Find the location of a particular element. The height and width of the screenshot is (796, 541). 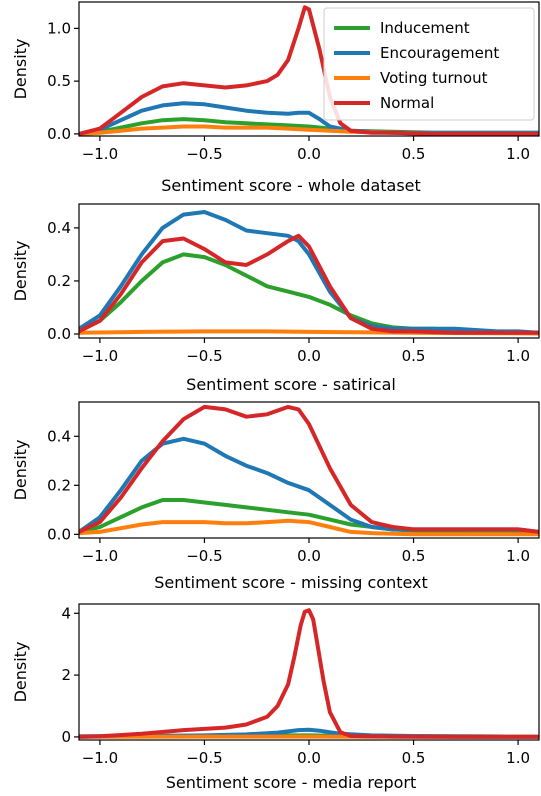

legend-box is located at coordinates (429, 64).